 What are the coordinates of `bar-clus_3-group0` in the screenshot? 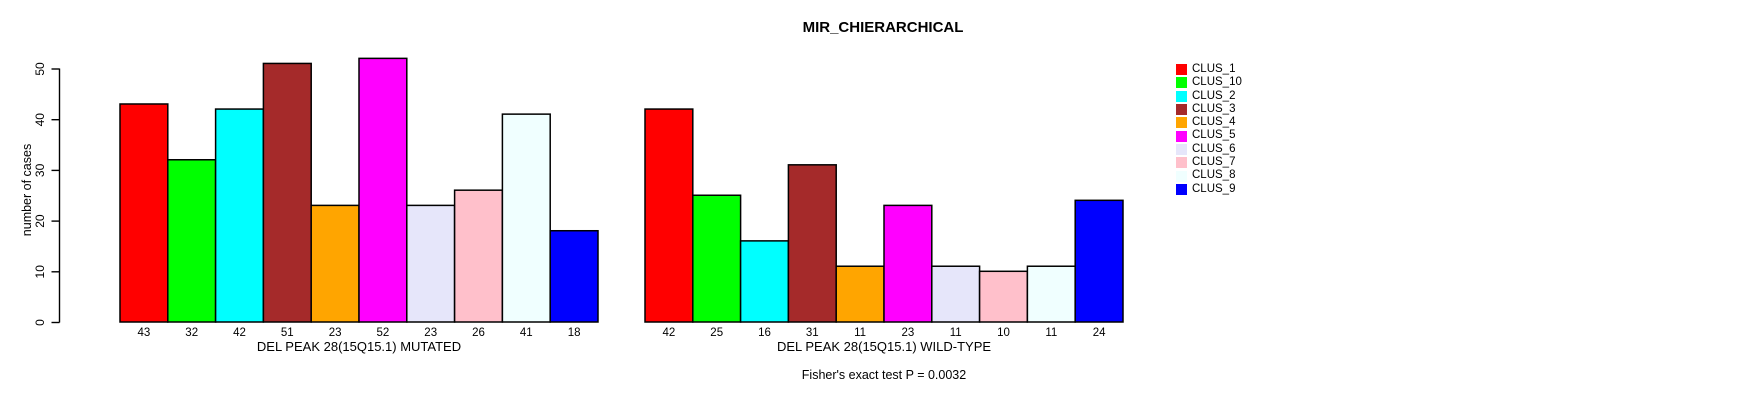 It's located at (287, 192).